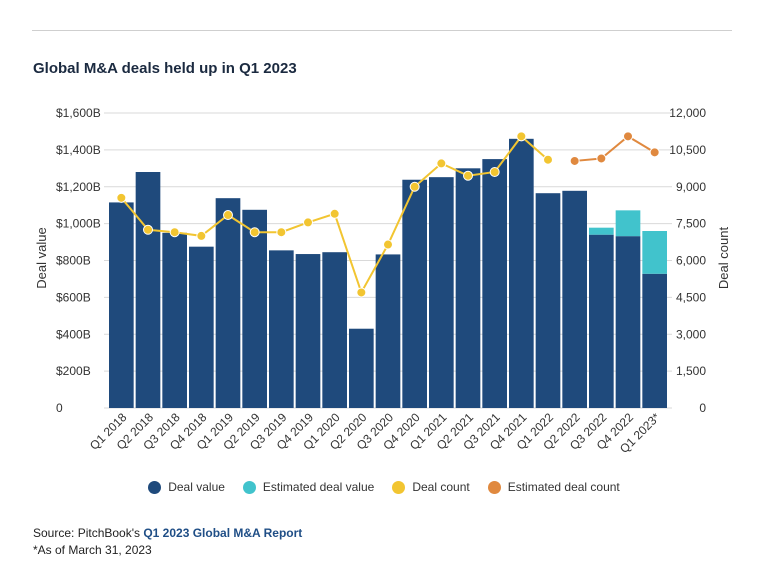  Describe the element at coordinates (59, 408) in the screenshot. I see `y-tick-label: 0` at that location.